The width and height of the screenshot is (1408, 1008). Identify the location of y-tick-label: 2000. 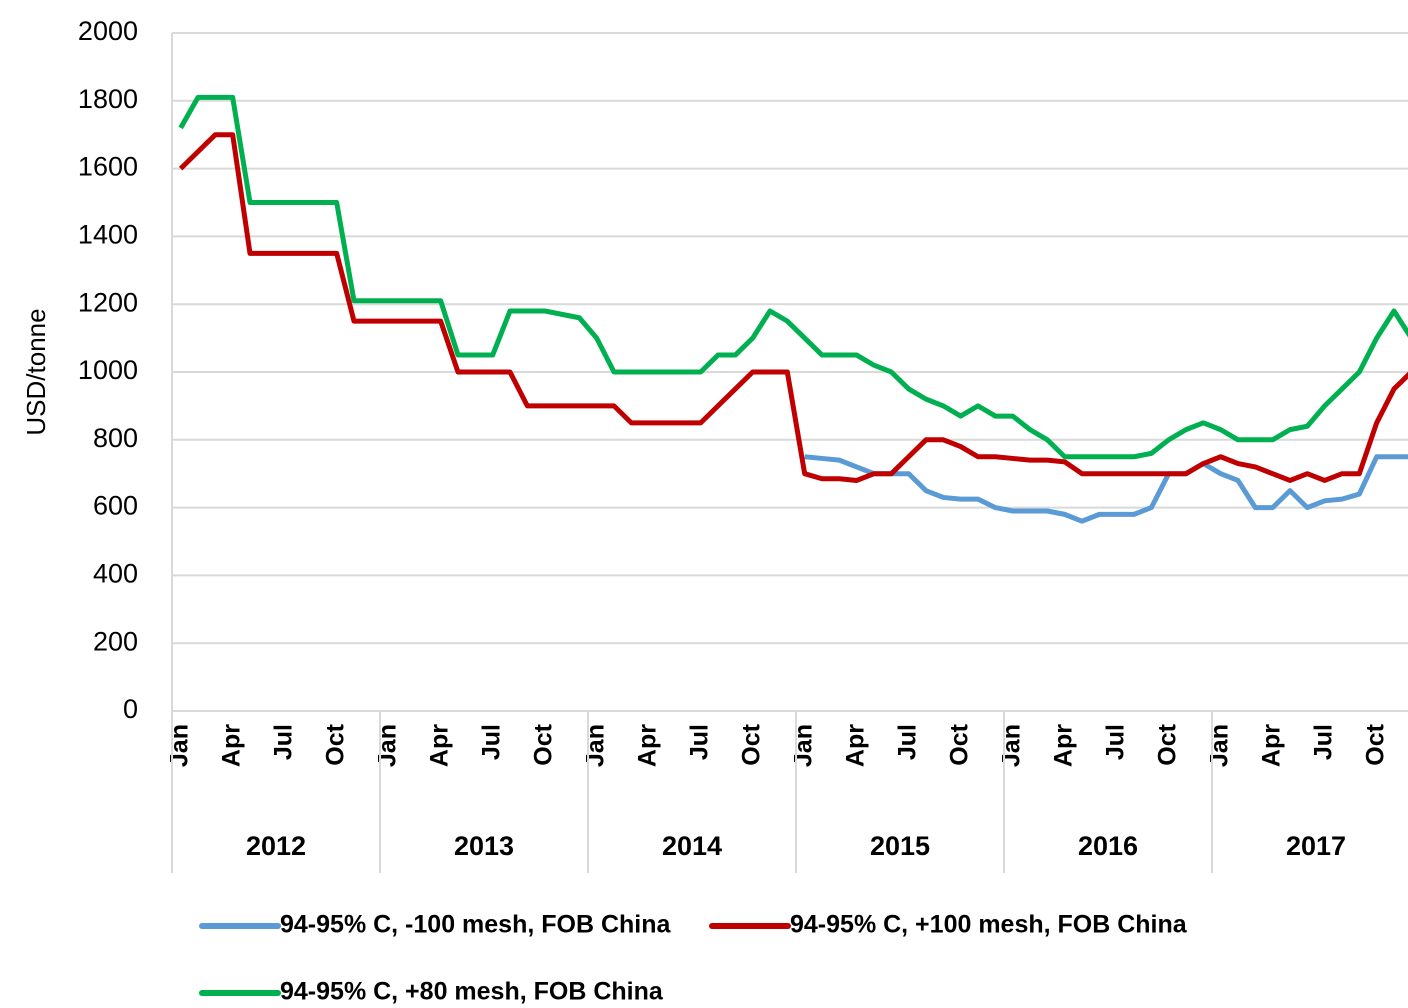
(108, 31).